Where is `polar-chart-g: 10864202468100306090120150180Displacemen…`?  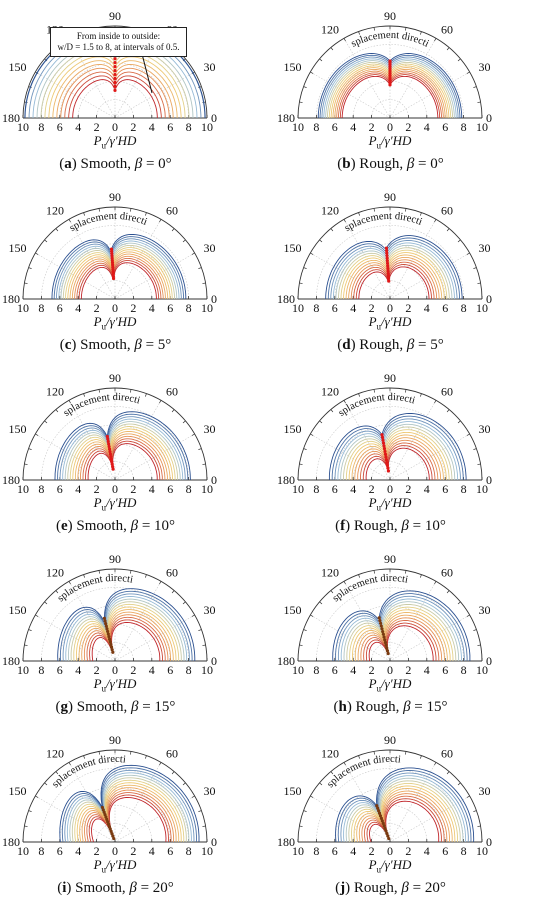 polar-chart-g: 10864202468100306090120150180Displacemen… is located at coordinates (108, 606).